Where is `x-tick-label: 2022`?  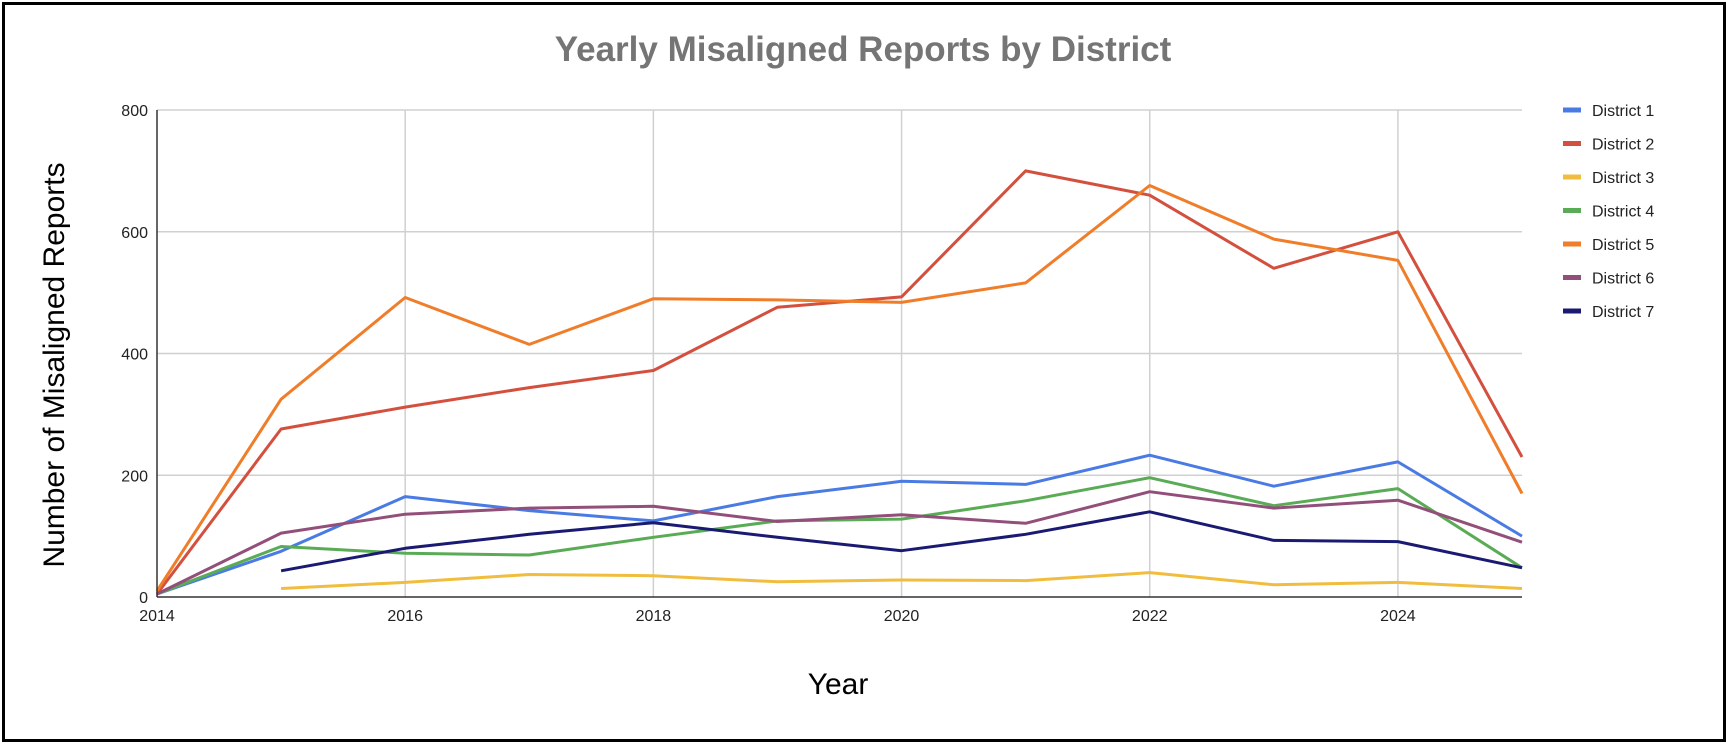 x-tick-label: 2022 is located at coordinates (1150, 616).